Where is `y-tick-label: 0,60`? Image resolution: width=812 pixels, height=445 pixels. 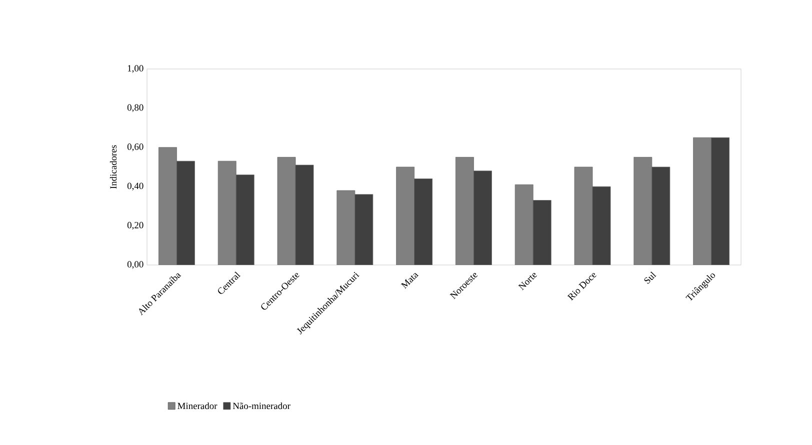
y-tick-label: 0,60 is located at coordinates (135, 148).